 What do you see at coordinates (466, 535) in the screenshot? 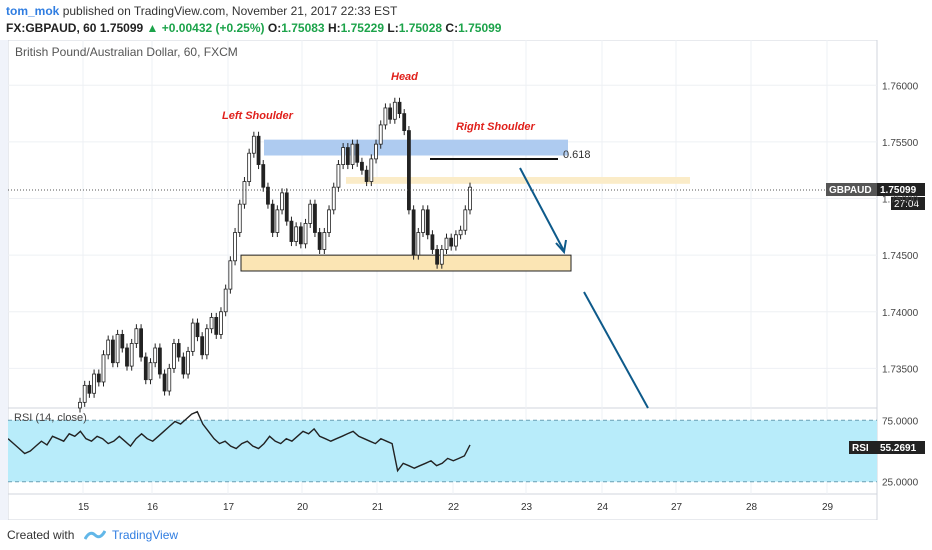
I see `footer: Created with TradingView` at bounding box center [466, 535].